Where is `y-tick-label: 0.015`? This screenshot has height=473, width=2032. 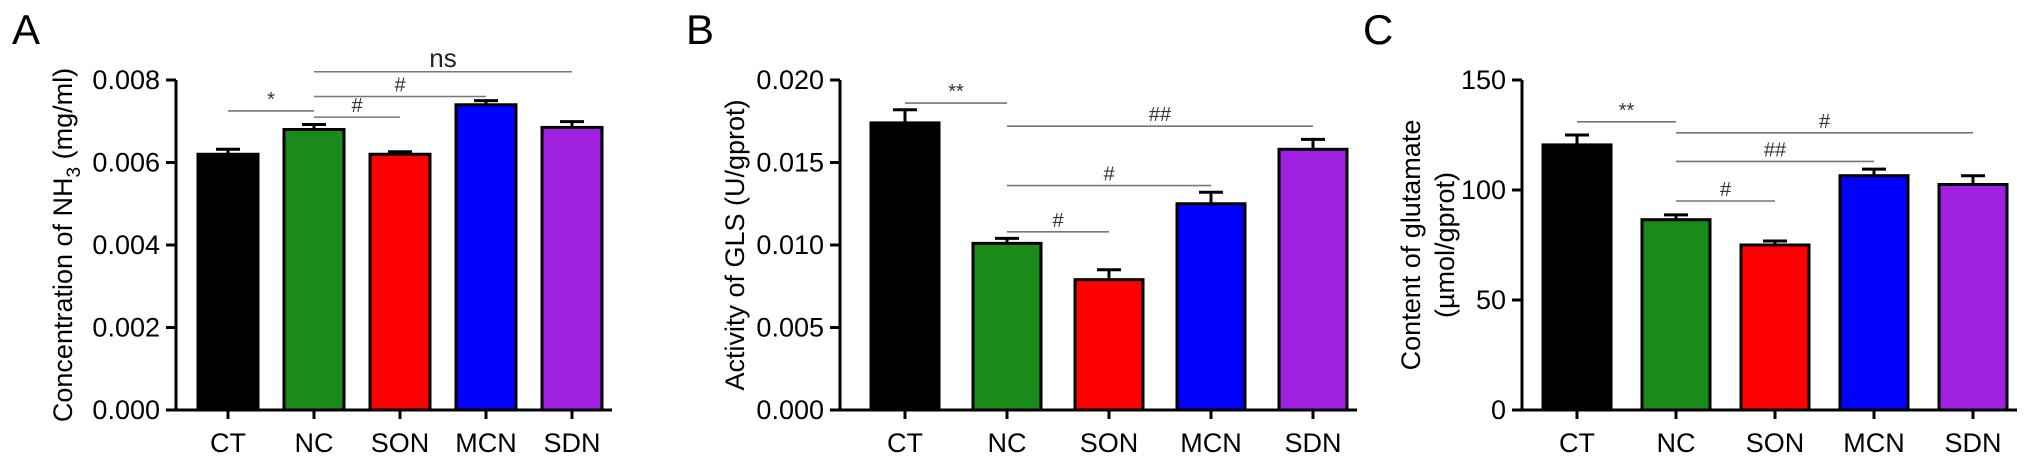
y-tick-label: 0.015 is located at coordinates (790, 163).